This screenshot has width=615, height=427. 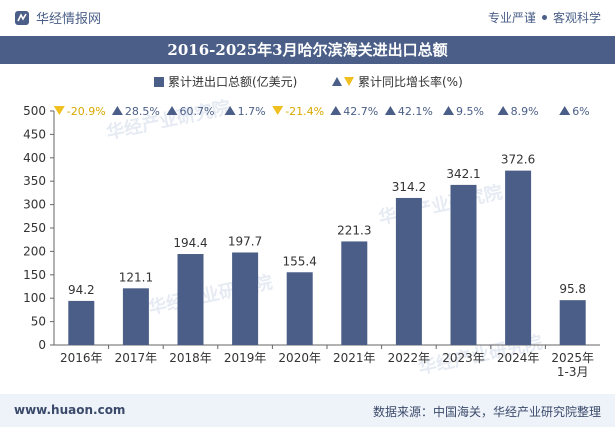 What do you see at coordinates (34, 251) in the screenshot?
I see `y-tick-label: 200` at bounding box center [34, 251].